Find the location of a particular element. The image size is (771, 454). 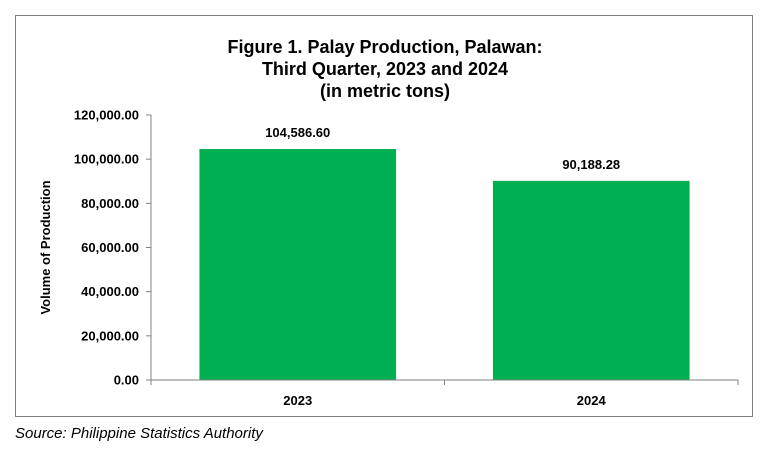

y-tick-label: 120,000.00 is located at coordinates (106, 115).